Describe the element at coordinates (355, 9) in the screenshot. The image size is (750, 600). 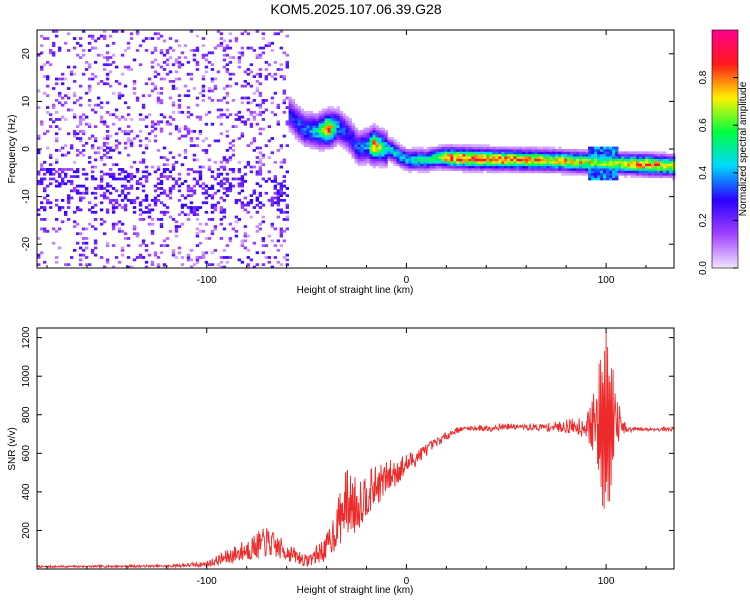
I see `figure-title: KOM5.2025.107.06.39.G28` at that location.